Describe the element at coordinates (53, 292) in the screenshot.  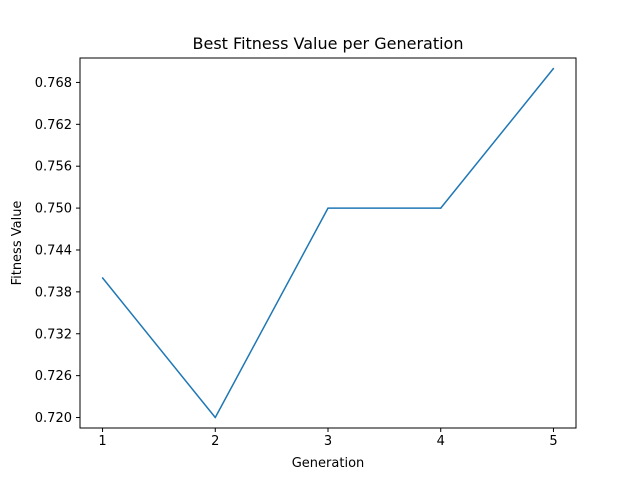
I see `y-tick-label: 0.738` at that location.